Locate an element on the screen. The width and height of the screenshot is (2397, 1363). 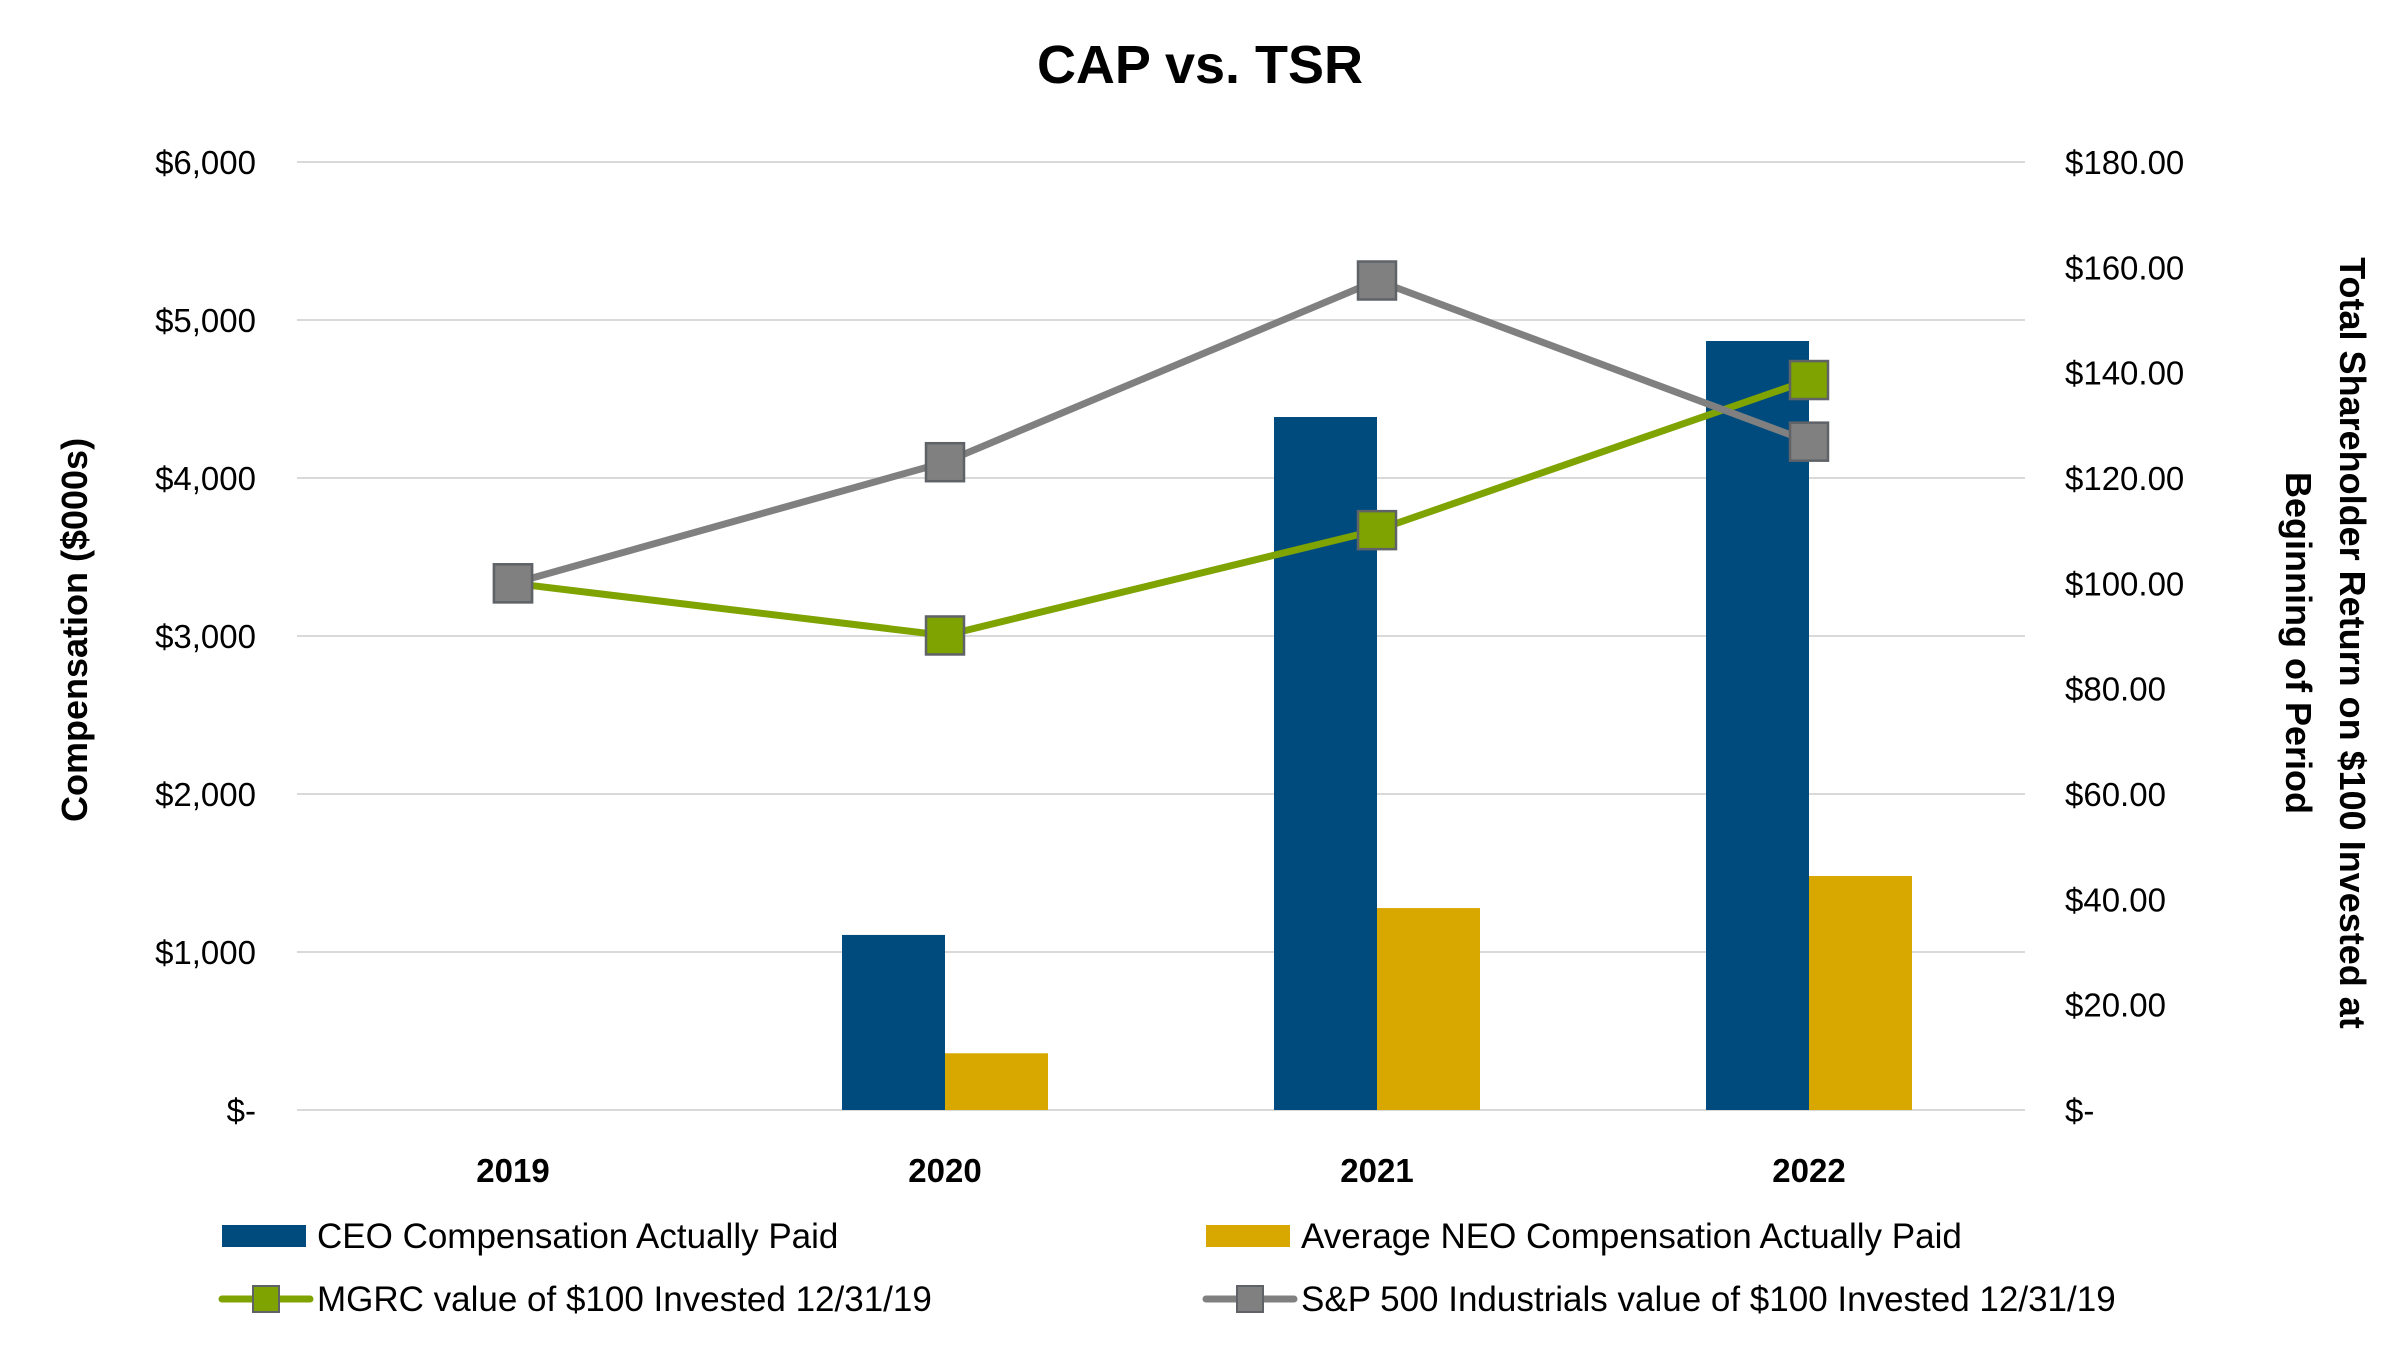
y-right-tick-label: $100.00 is located at coordinates (2124, 583).